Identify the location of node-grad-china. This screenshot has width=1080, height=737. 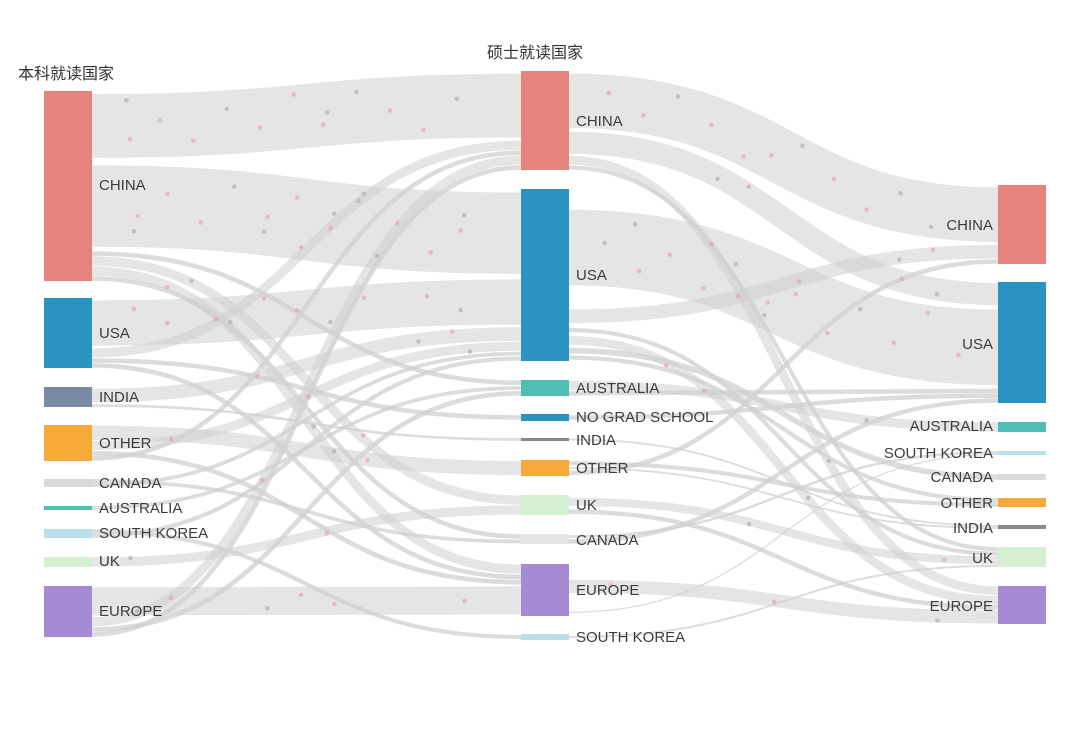
(545, 120).